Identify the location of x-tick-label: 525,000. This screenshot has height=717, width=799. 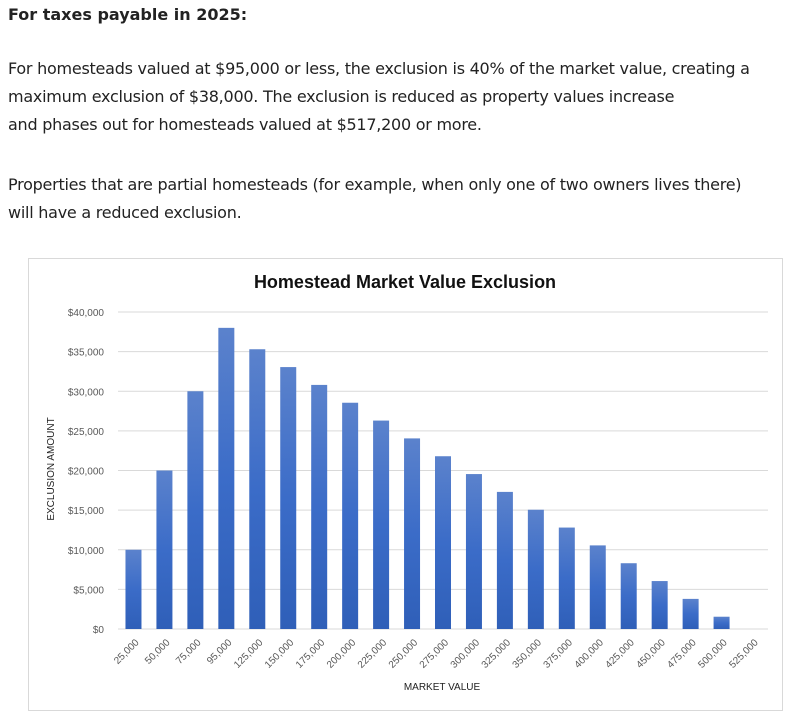
(744, 654).